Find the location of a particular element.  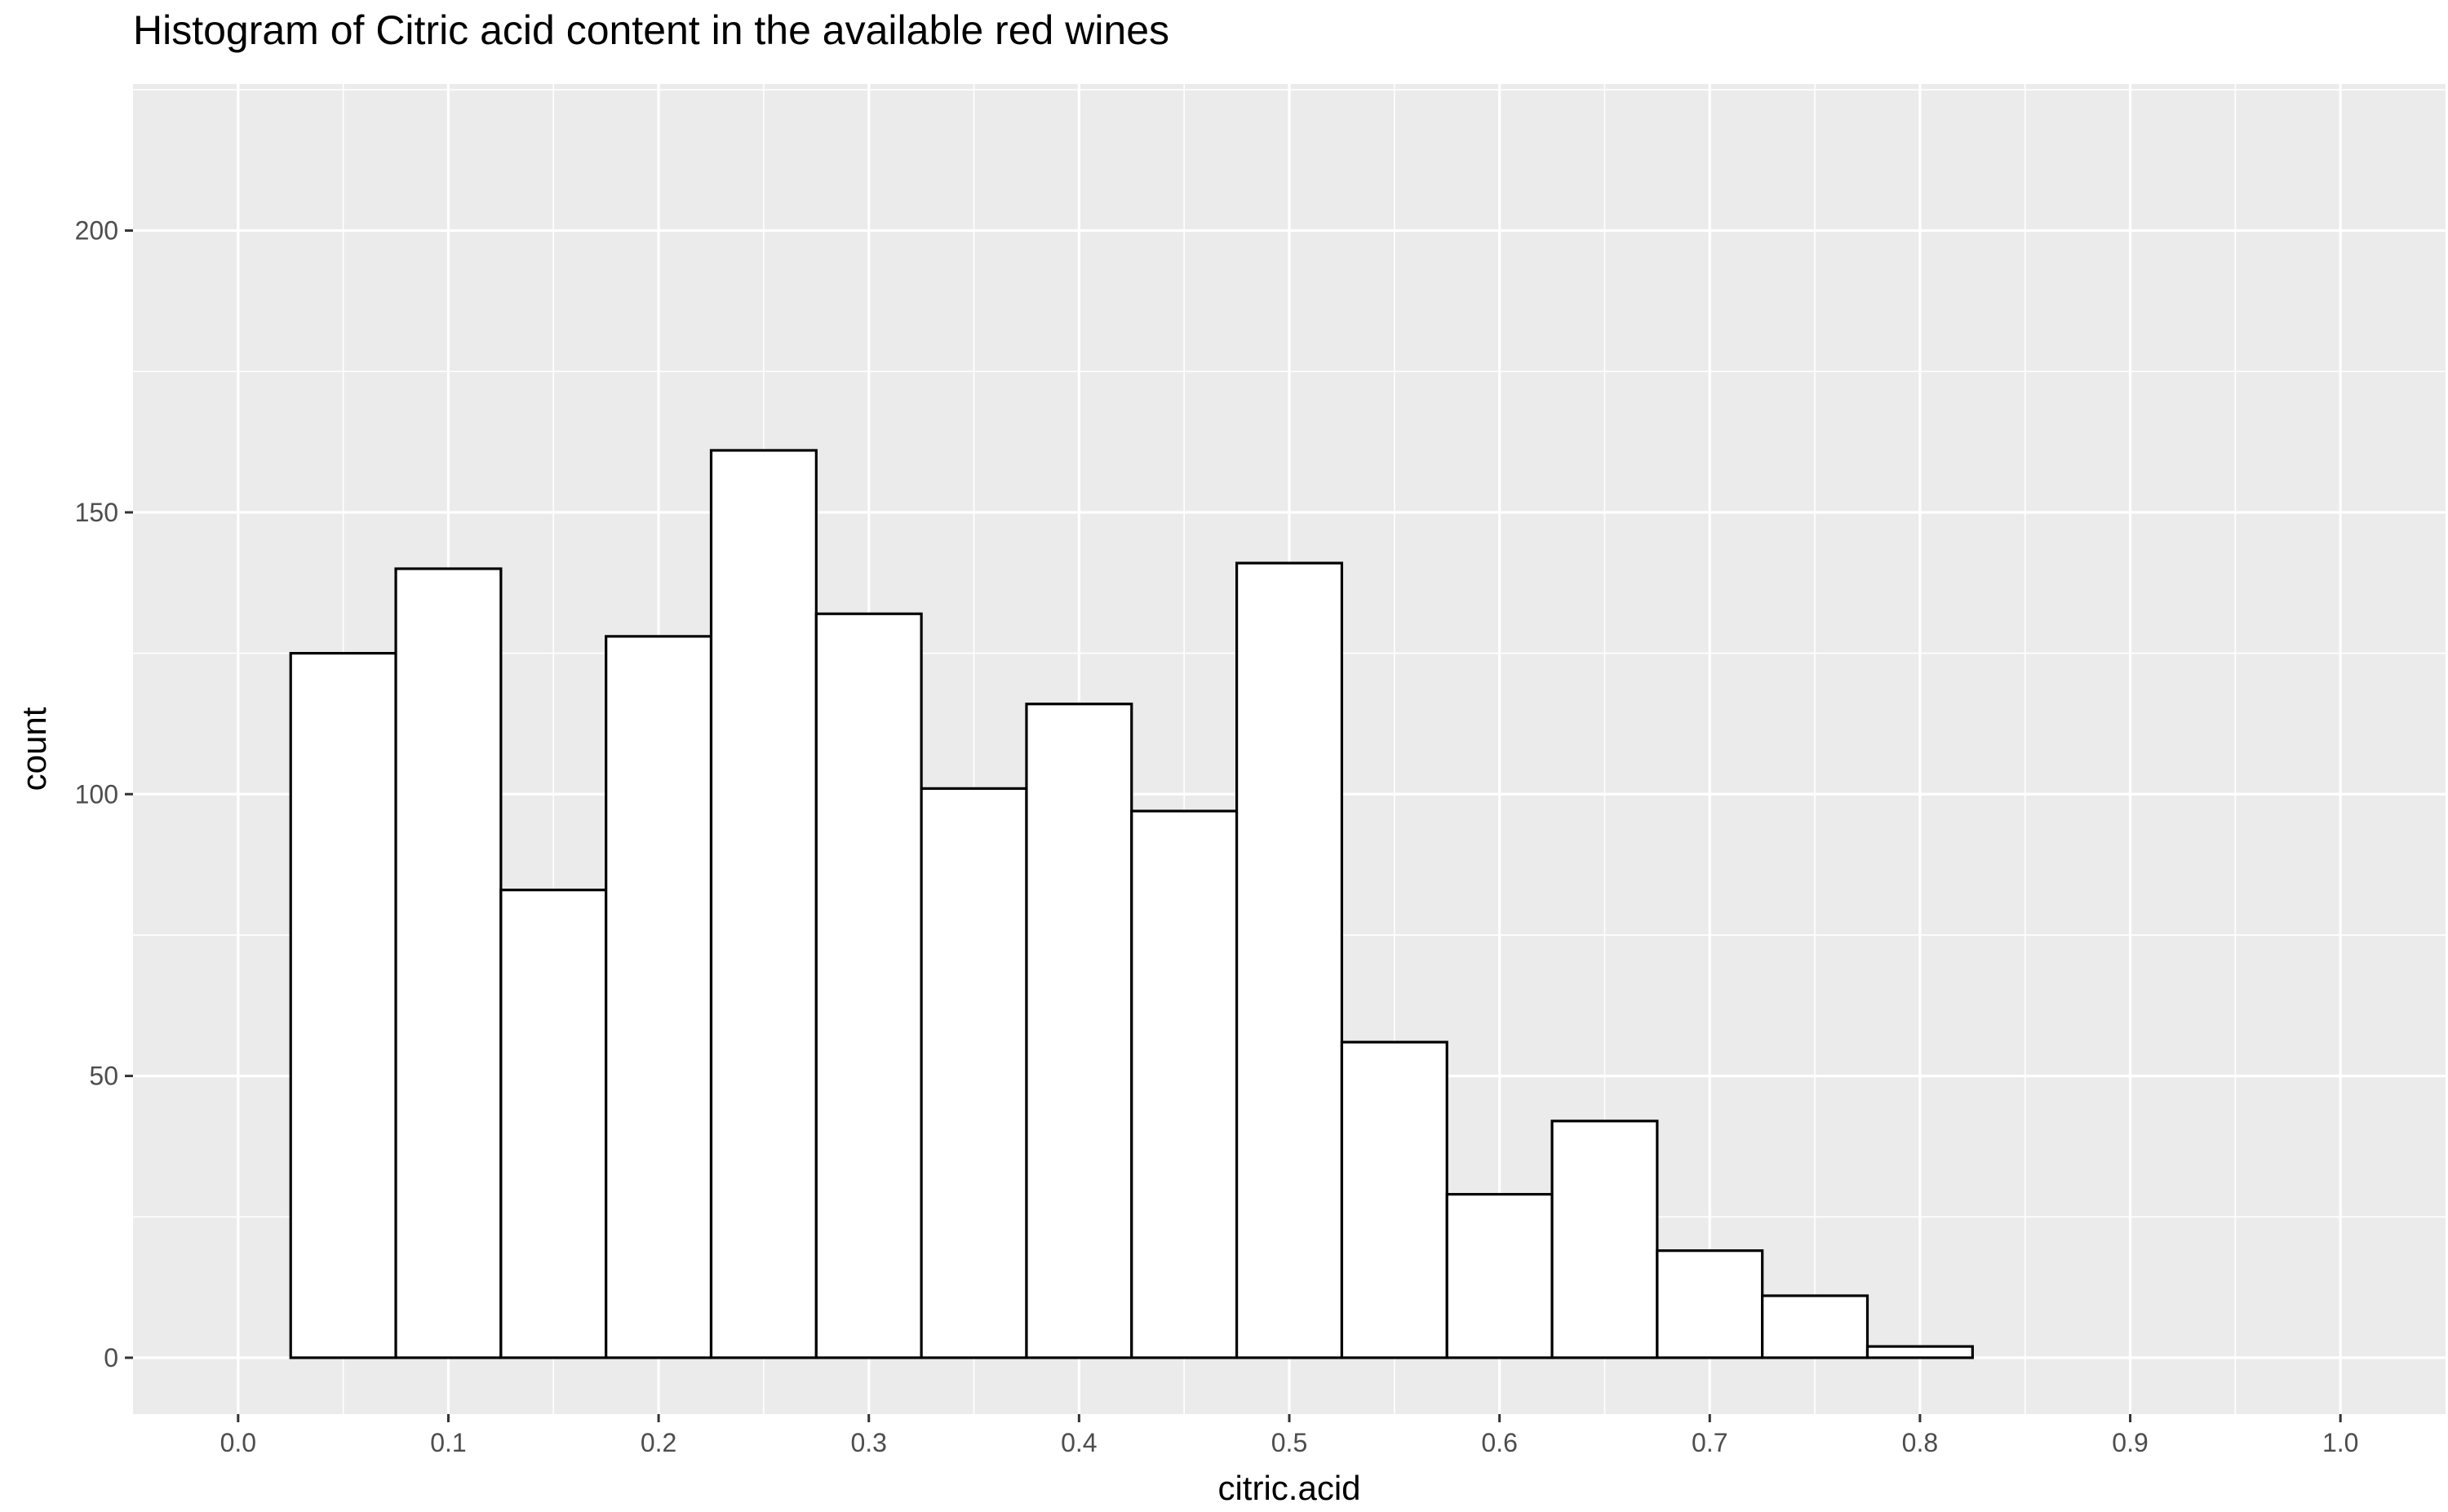

y-tick-label: 150 is located at coordinates (96, 512).